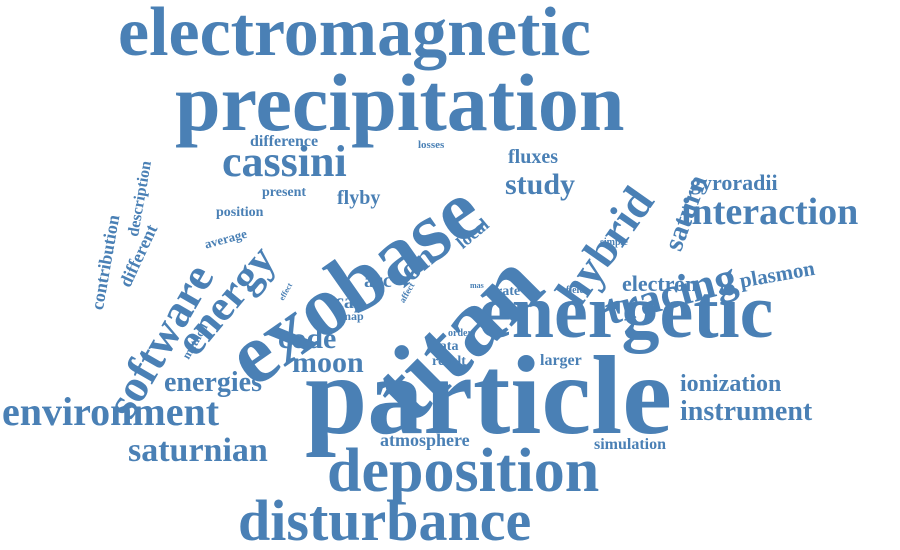  I want to click on word-simple: simple, so click(614, 242).